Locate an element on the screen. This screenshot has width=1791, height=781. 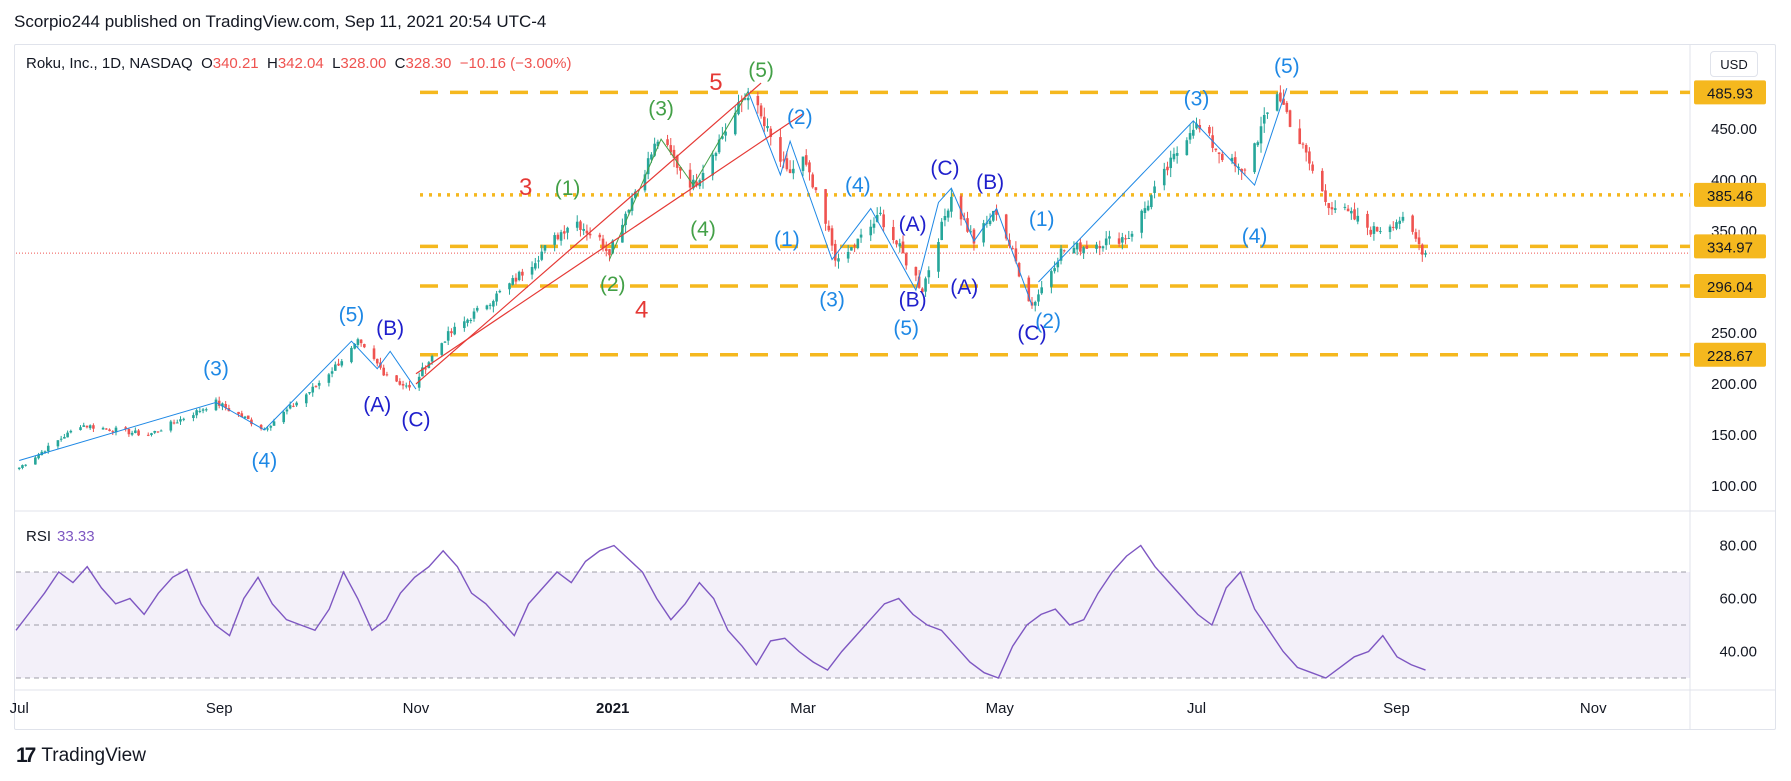
time-tick-label: Nov is located at coordinates (416, 708).